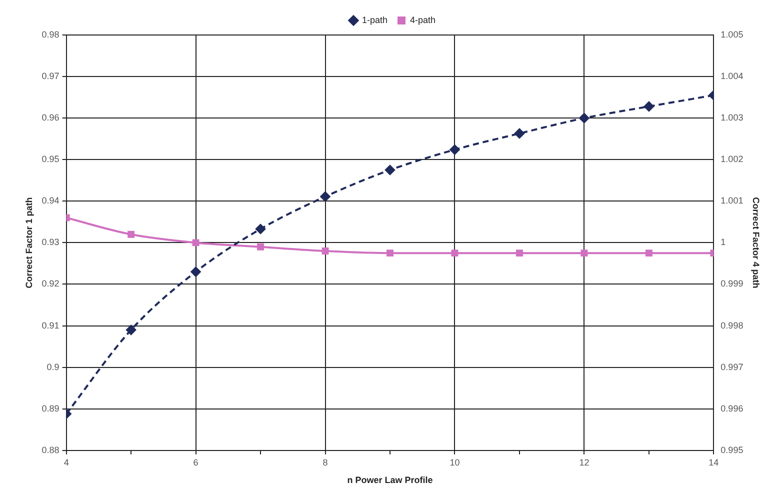 This screenshot has width=775, height=498. What do you see at coordinates (51, 159) in the screenshot?
I see `y-tick-label: 0.95` at bounding box center [51, 159].